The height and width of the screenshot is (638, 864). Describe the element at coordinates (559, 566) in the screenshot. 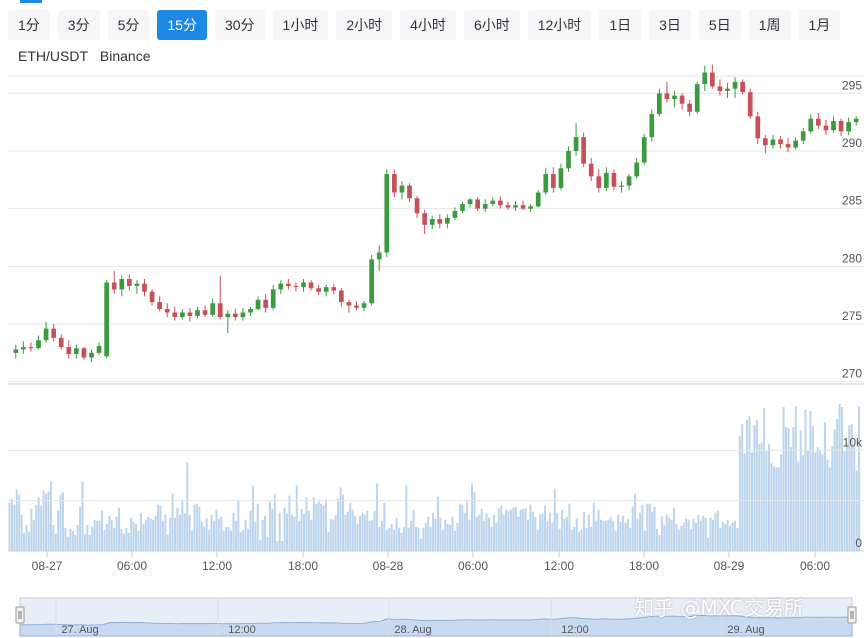

I see `time-tick-label: 12:00` at that location.